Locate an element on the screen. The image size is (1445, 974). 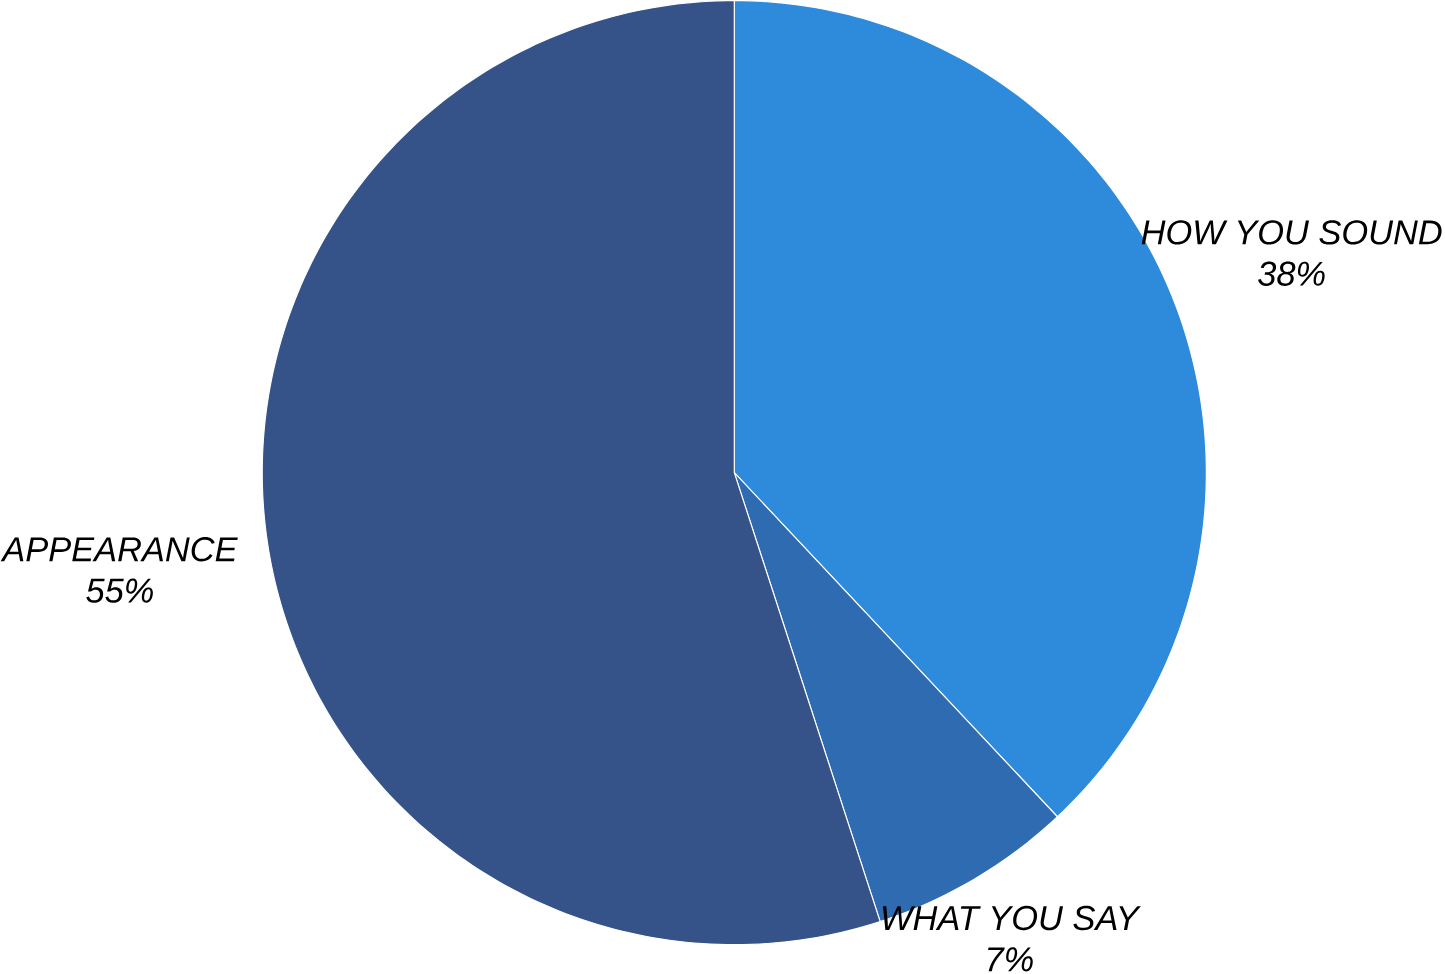
data-label: 38% is located at coordinates (1291, 274).